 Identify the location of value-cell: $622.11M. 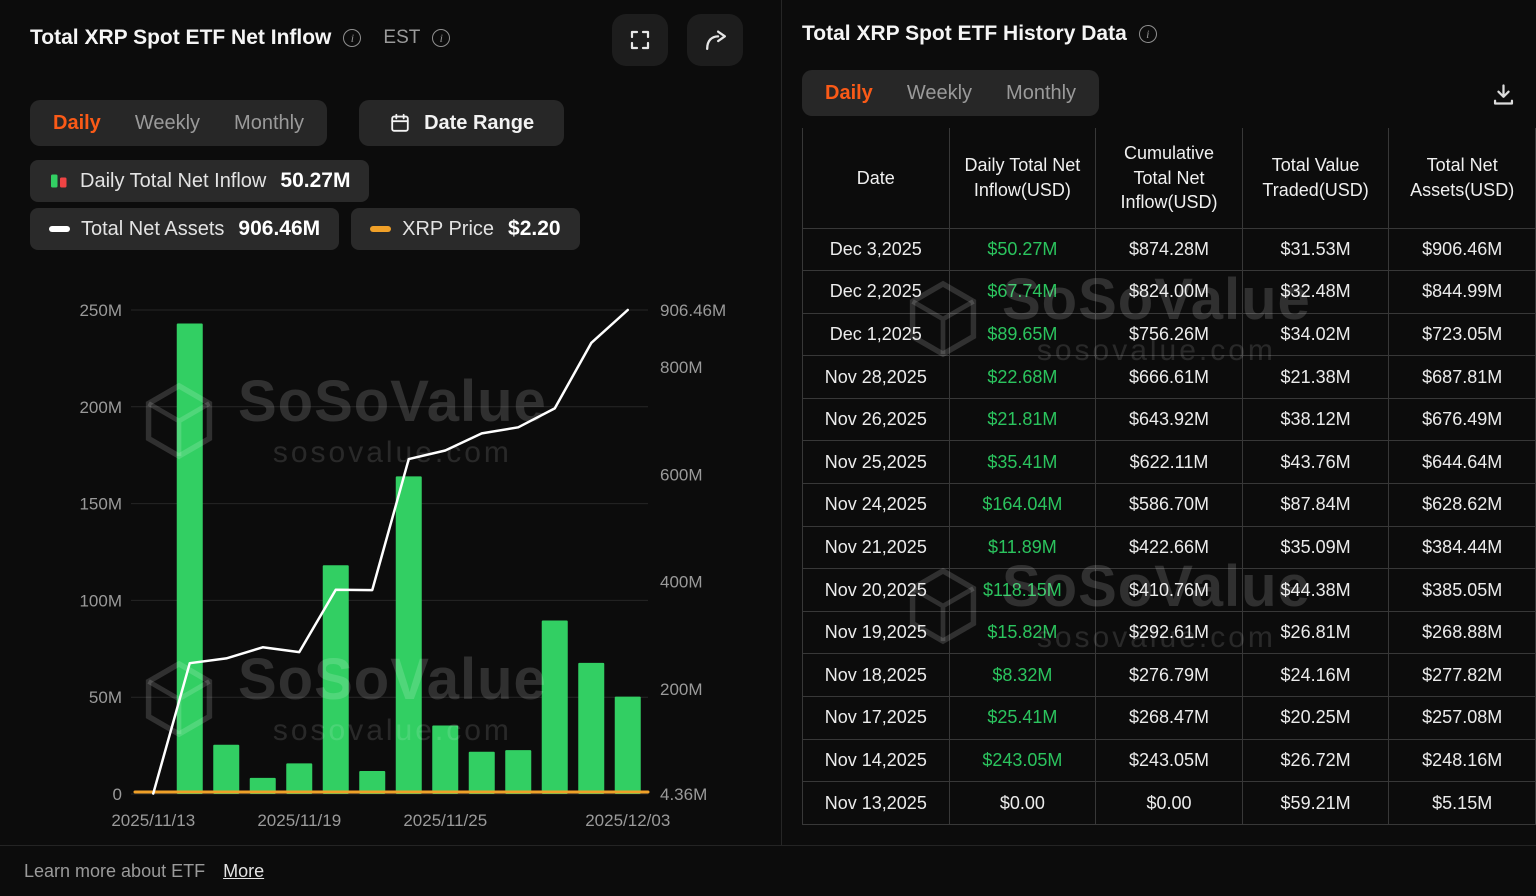
(1169, 462).